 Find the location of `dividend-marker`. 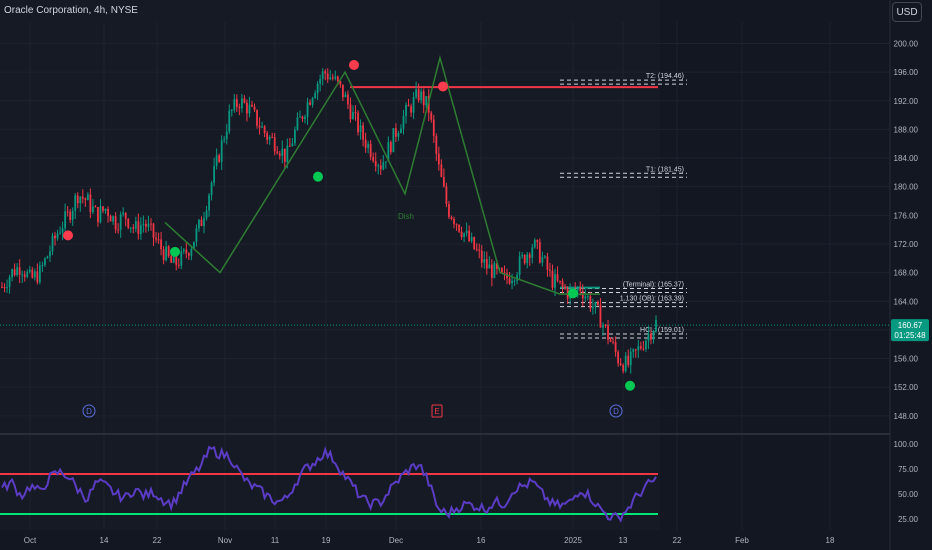

dividend-marker is located at coordinates (89, 411).